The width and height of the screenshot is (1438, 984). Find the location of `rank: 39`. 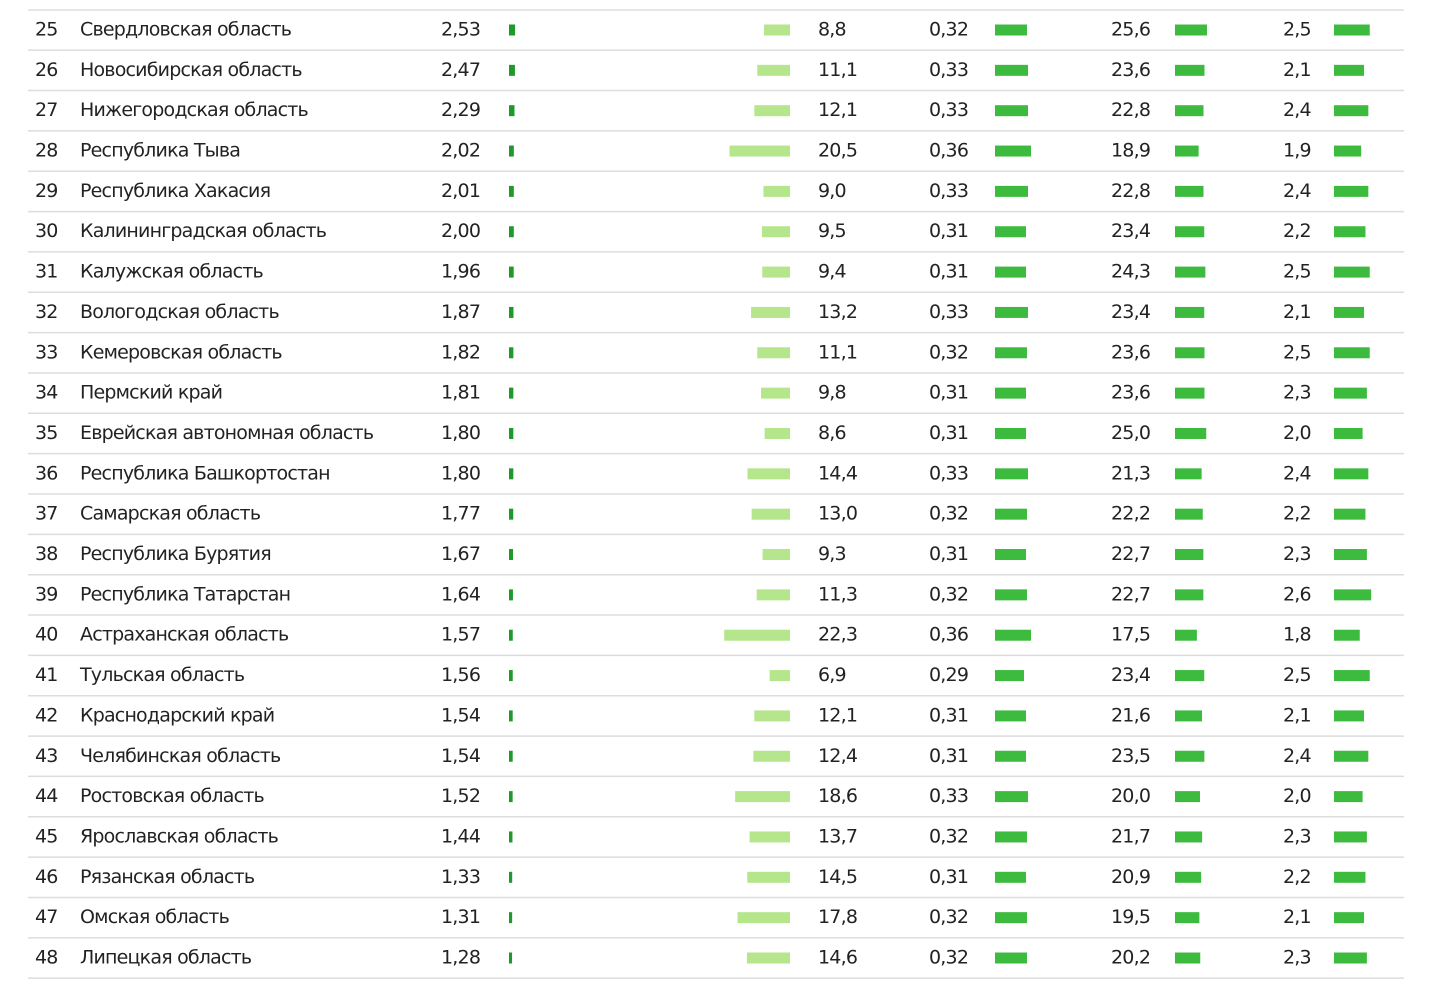

rank: 39 is located at coordinates (46, 594).